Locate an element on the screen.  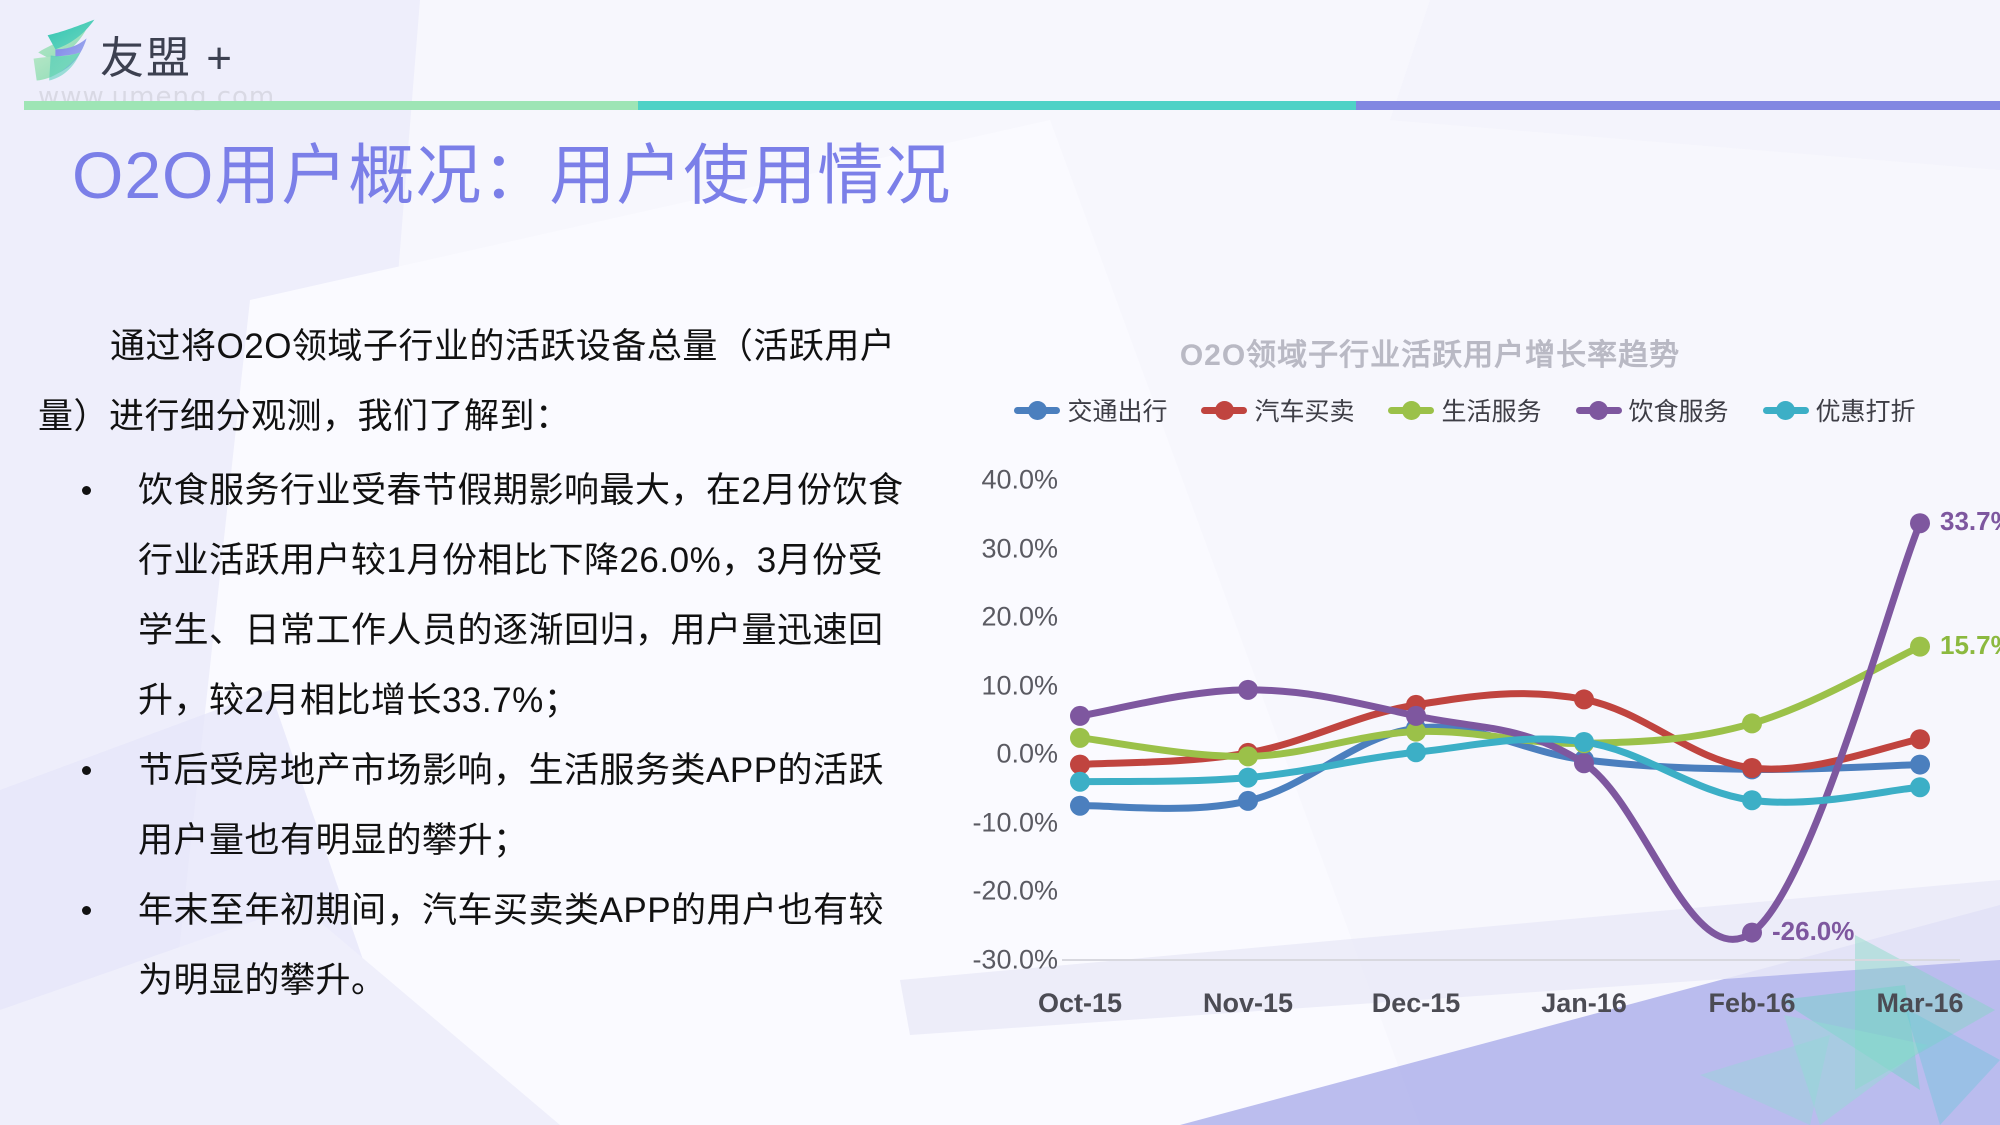
y-axis-tick-label: 0.0% is located at coordinates (1027, 753).